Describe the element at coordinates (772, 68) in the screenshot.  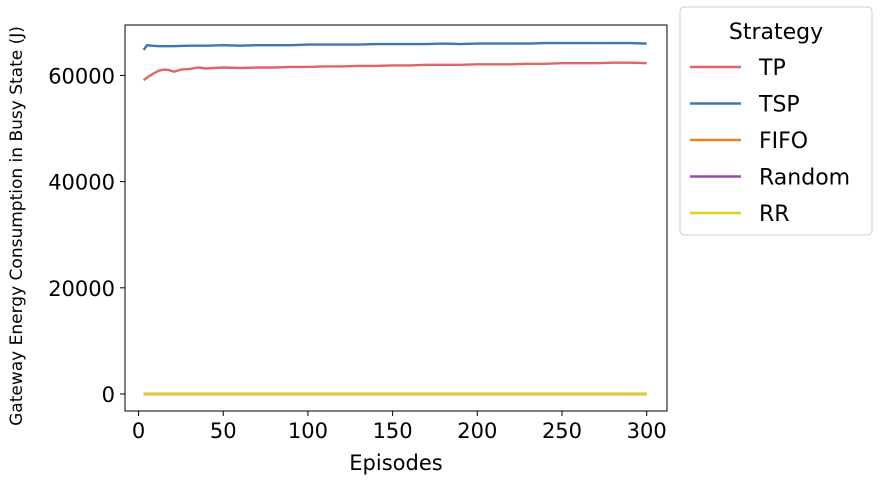
I see `legend-label-tp: TP` at that location.